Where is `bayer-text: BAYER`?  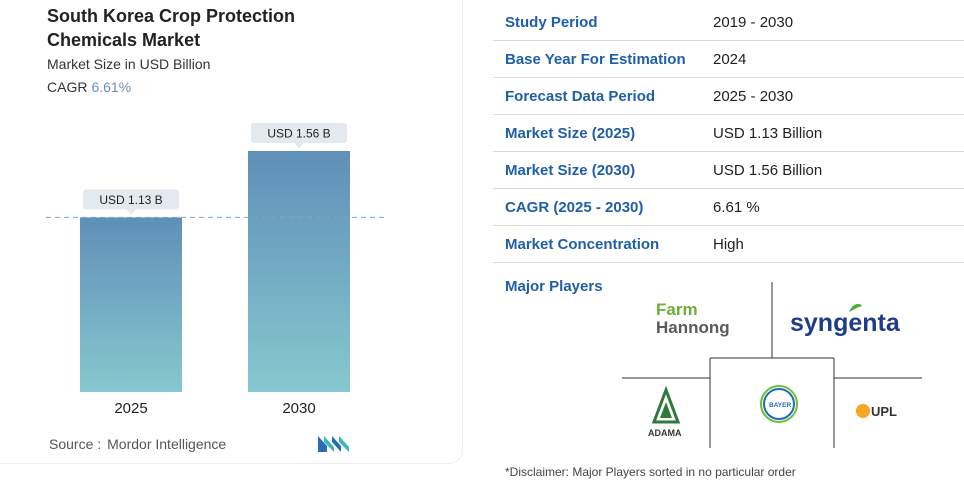
bayer-text: BAYER is located at coordinates (780, 405).